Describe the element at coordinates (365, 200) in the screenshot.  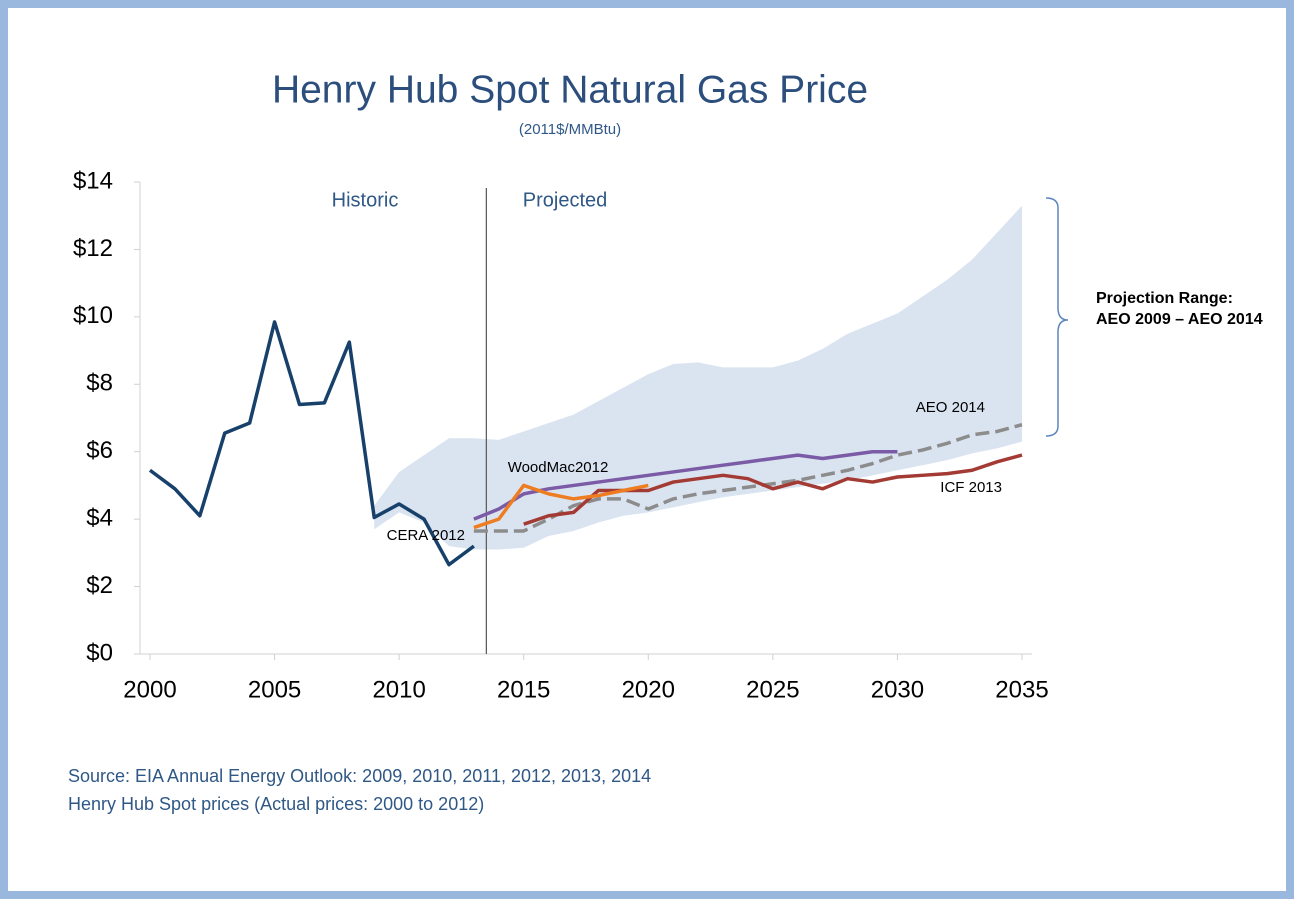
I see `region-label: Historic` at that location.